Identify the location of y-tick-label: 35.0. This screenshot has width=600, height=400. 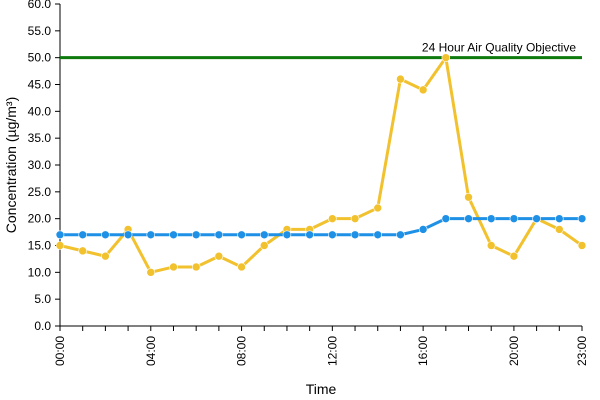
(40, 138).